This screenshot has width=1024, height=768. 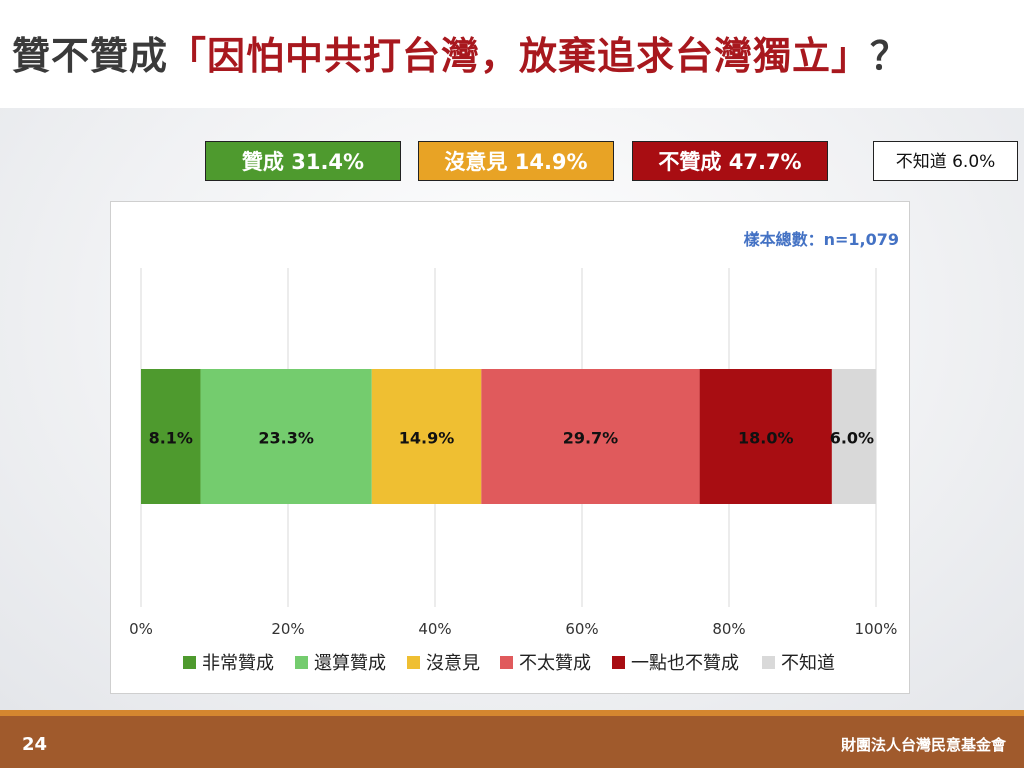 I want to click on x-tick-label: 20%, so click(x=287, y=629).